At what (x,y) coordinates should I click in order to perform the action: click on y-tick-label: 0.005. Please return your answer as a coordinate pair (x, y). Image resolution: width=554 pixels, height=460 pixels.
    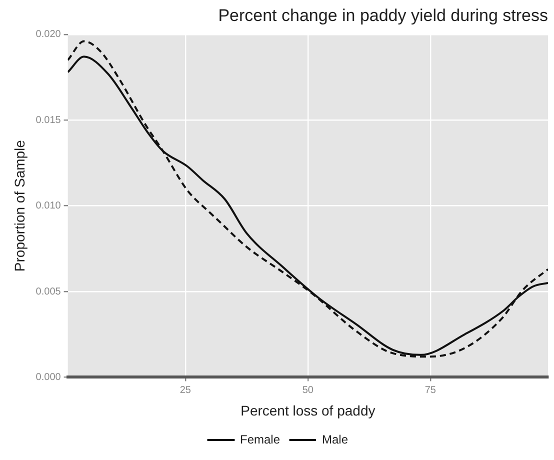
    Looking at the image, I should click on (49, 292).